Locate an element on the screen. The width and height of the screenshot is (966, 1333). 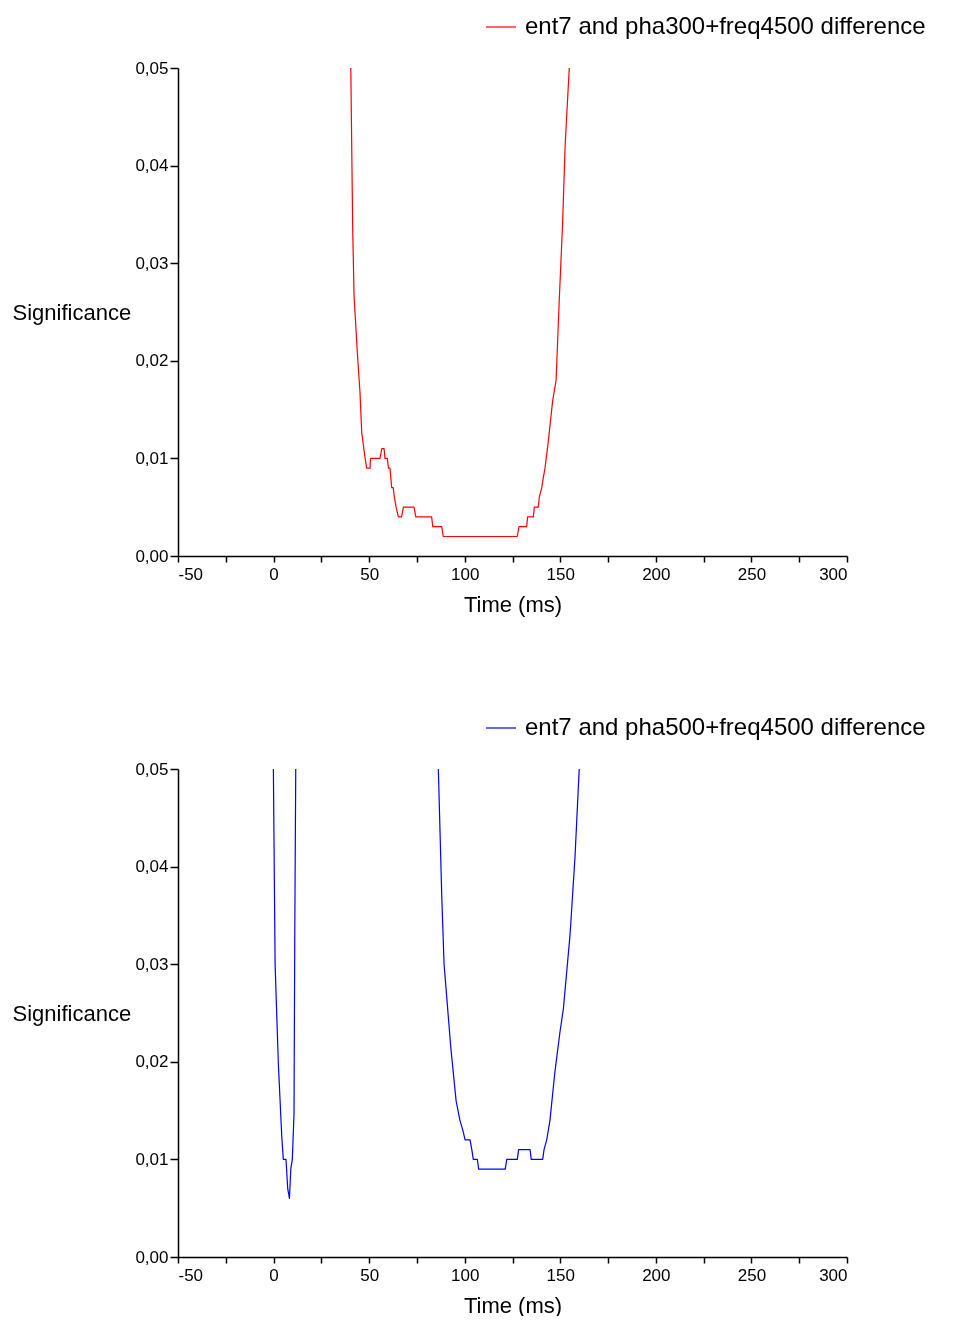
legend-label: ent7 and pha500+freq4500 difference is located at coordinates (725, 726).